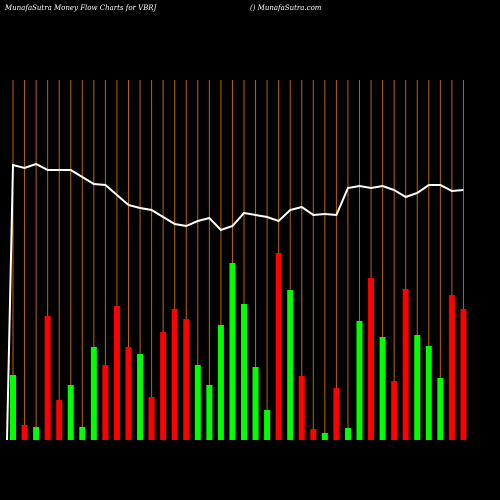  I want to click on chart-subtitle: () MunafaSutra.com, so click(286, 8).